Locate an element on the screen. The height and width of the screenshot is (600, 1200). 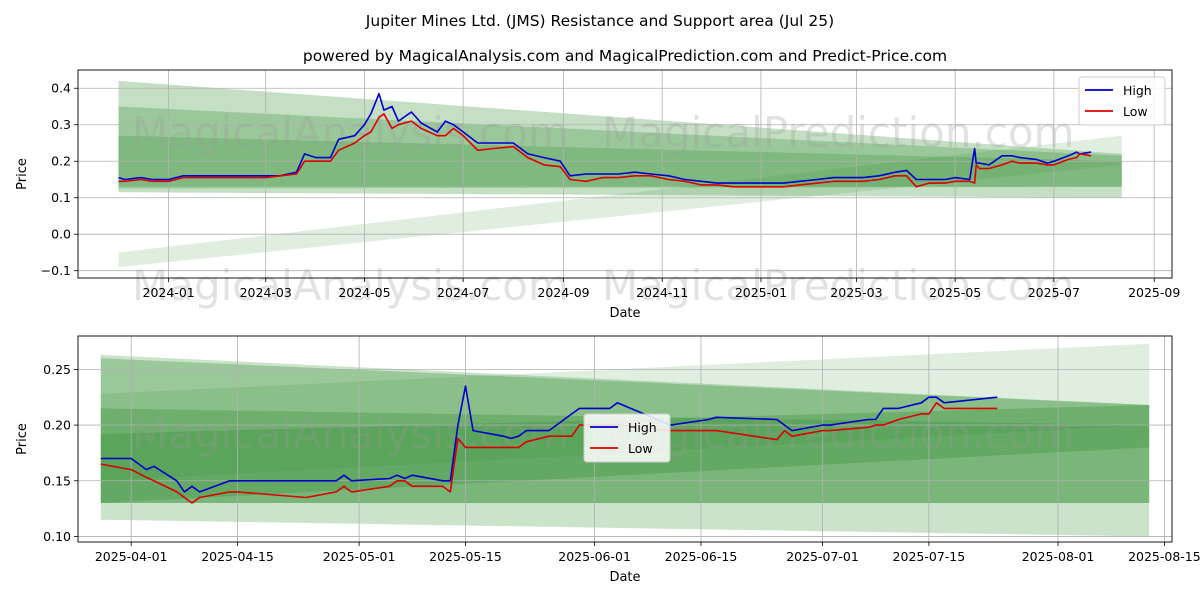
y-tick-label: 0.15 is located at coordinates (57, 480).